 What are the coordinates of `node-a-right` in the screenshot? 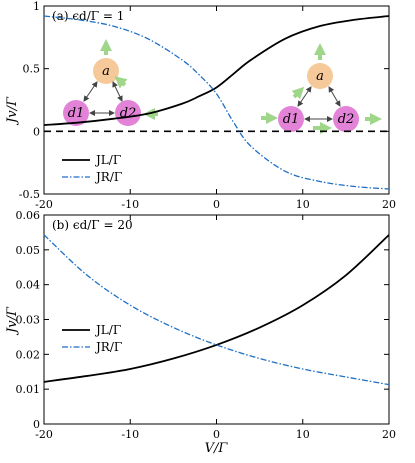 It's located at (320, 76).